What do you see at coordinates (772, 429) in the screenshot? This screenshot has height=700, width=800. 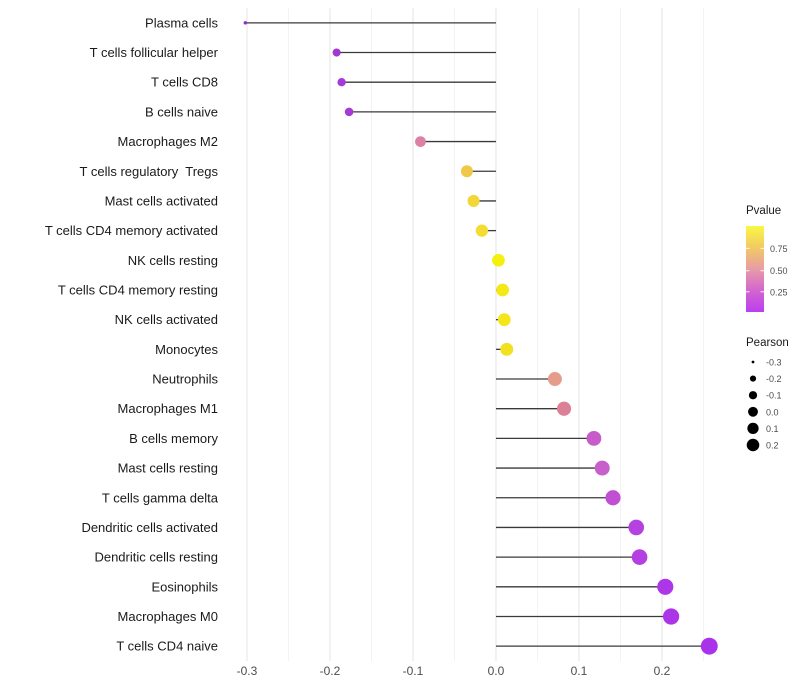 I see `pearson-legend-label: 0.1` at bounding box center [772, 429].